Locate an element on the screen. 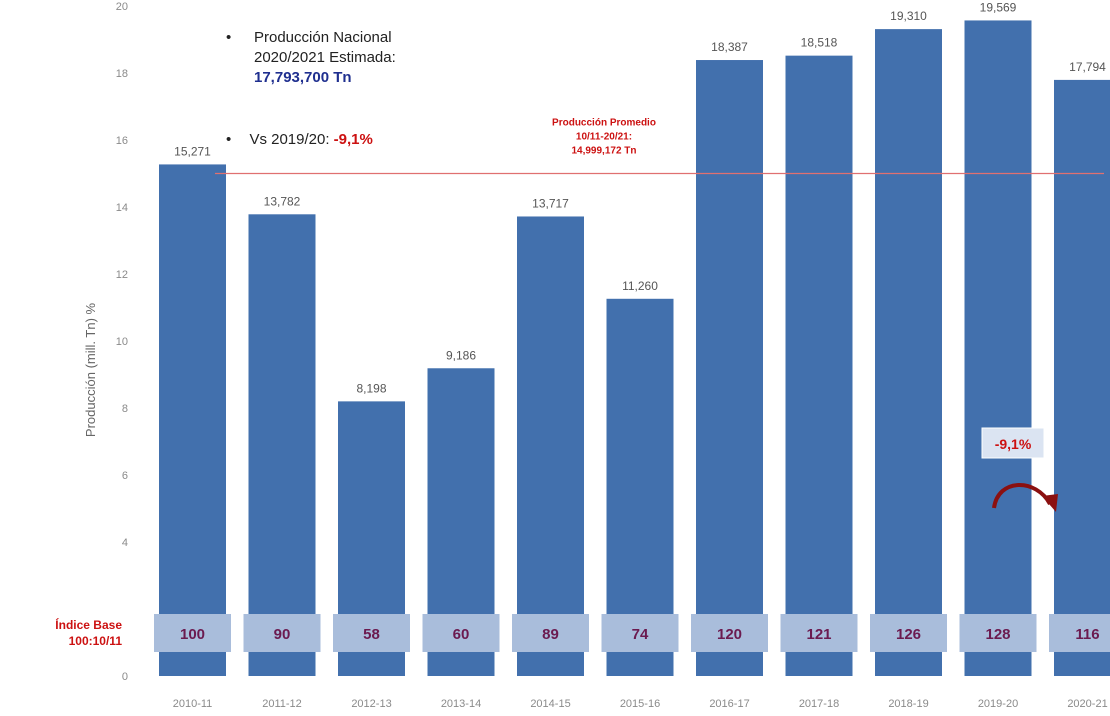 The width and height of the screenshot is (1110, 716). index-label-line-1: Índice Base is located at coordinates (88, 624).